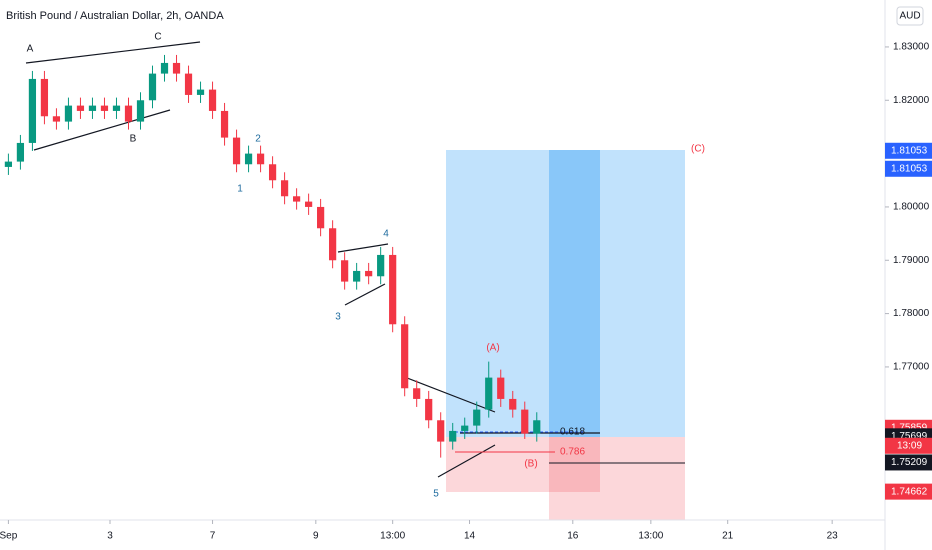 This screenshot has width=932, height=550. I want to click on price-tag-label: 1.75859, so click(909, 427).